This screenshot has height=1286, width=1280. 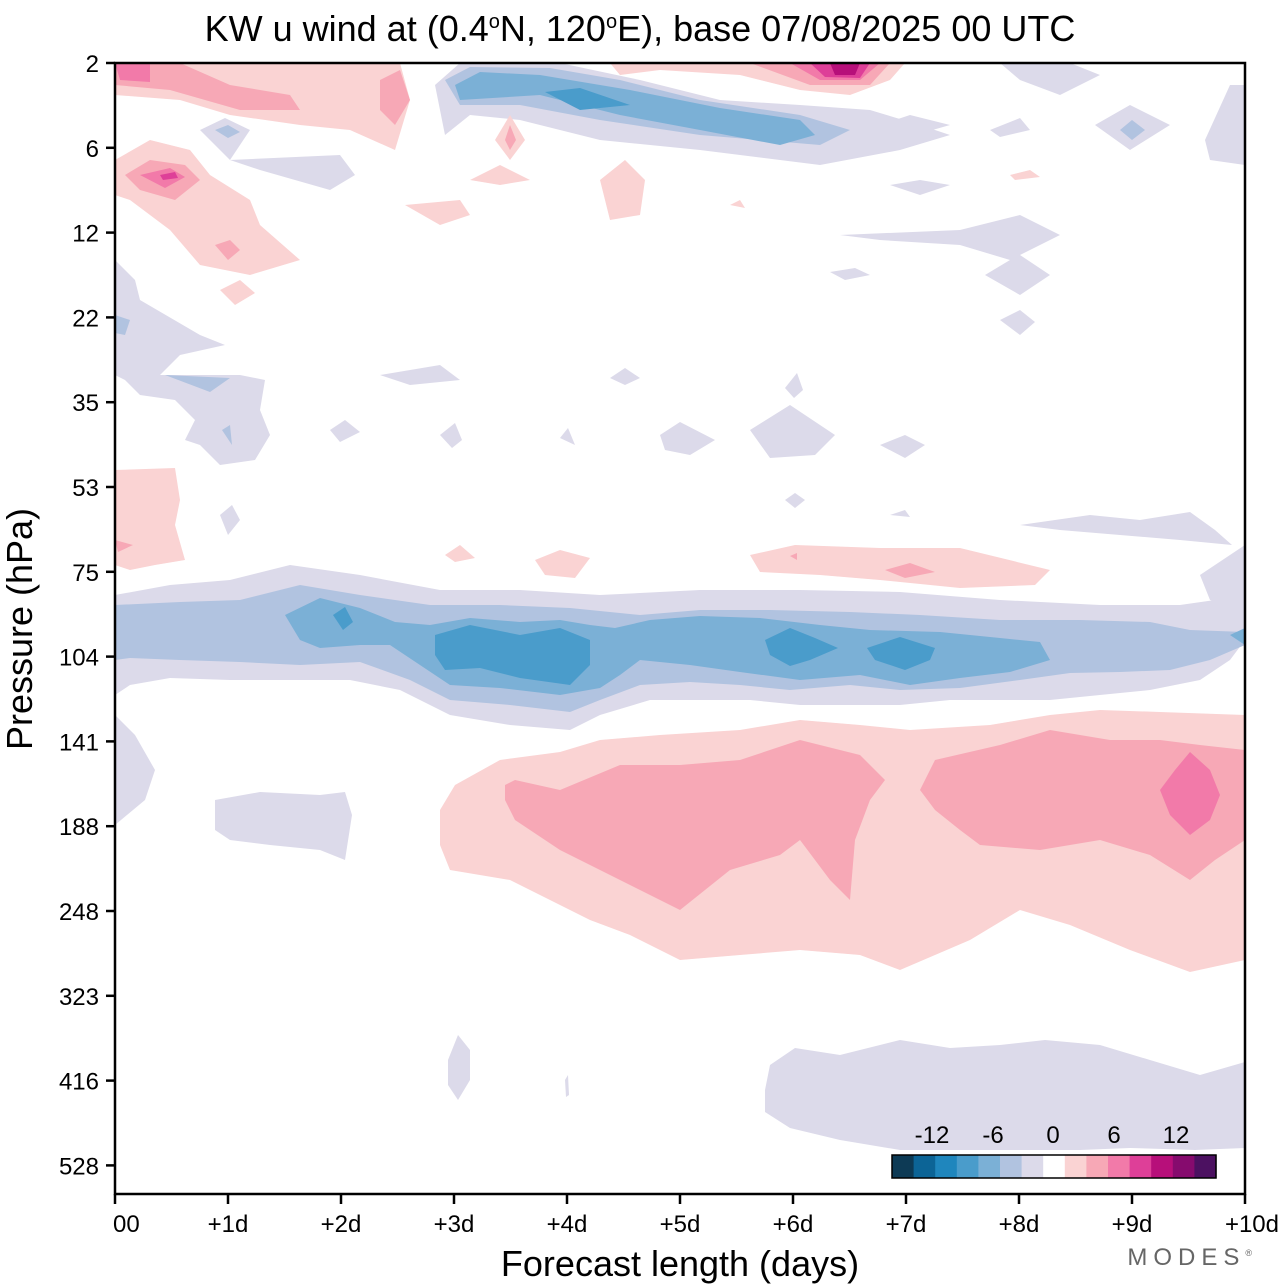 What do you see at coordinates (1113, 1135) in the screenshot?
I see `colorbar-tick-label: 6` at bounding box center [1113, 1135].